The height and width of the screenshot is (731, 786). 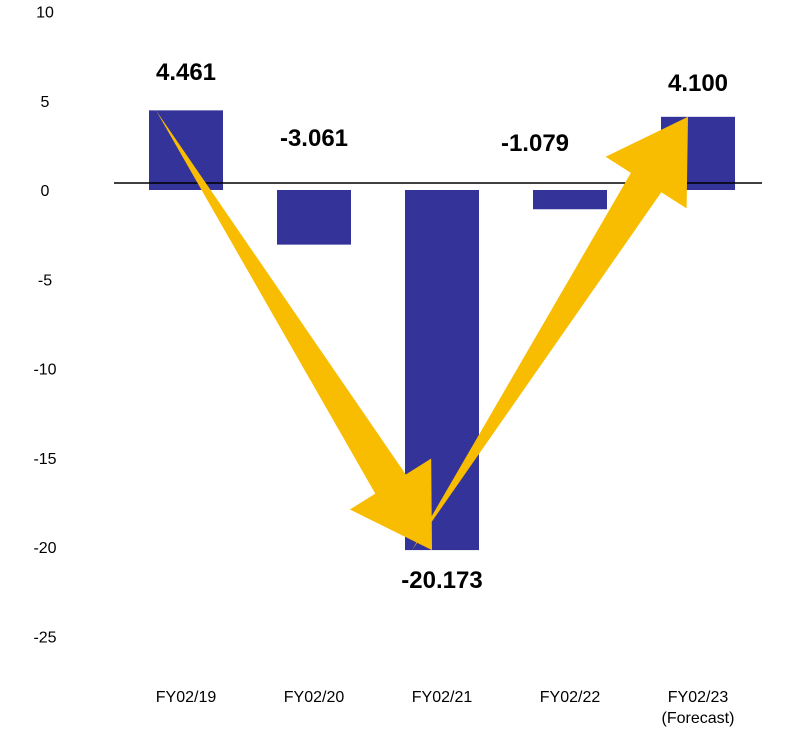 I want to click on y-tick-label: 0, so click(x=45, y=191).